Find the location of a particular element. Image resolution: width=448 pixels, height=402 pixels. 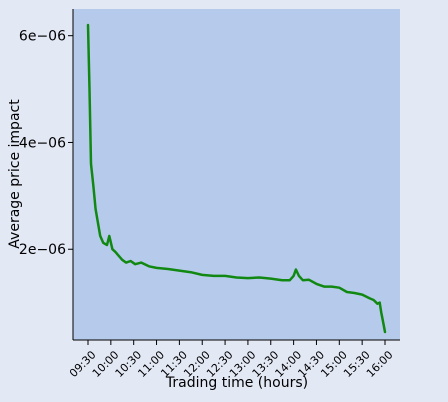

y-tick-label: 6e−06 is located at coordinates (42, 37).